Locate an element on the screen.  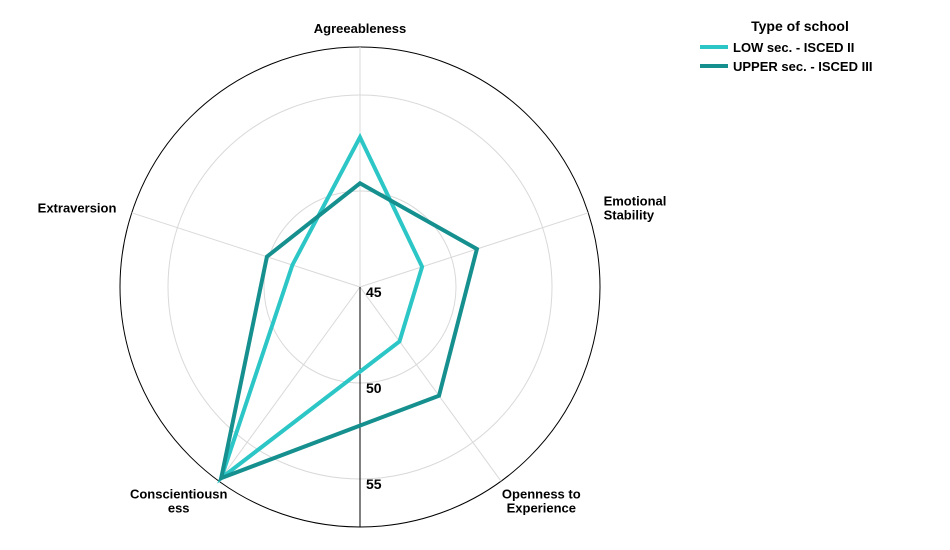
legend-title: Type of school is located at coordinates (800, 26).